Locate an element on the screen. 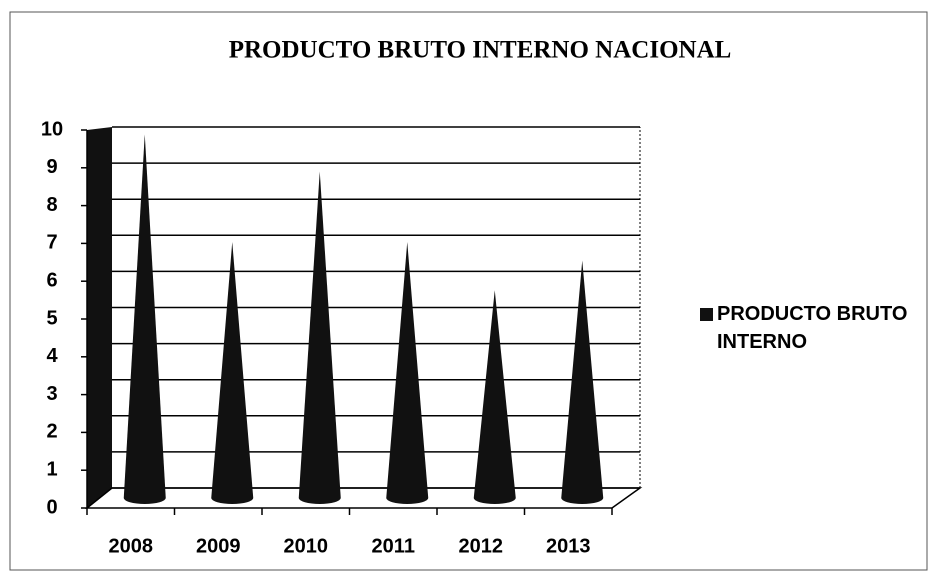 This screenshot has width=929, height=571. legend: PRODUCTO BRUTO INTERNO is located at coordinates (807, 328).